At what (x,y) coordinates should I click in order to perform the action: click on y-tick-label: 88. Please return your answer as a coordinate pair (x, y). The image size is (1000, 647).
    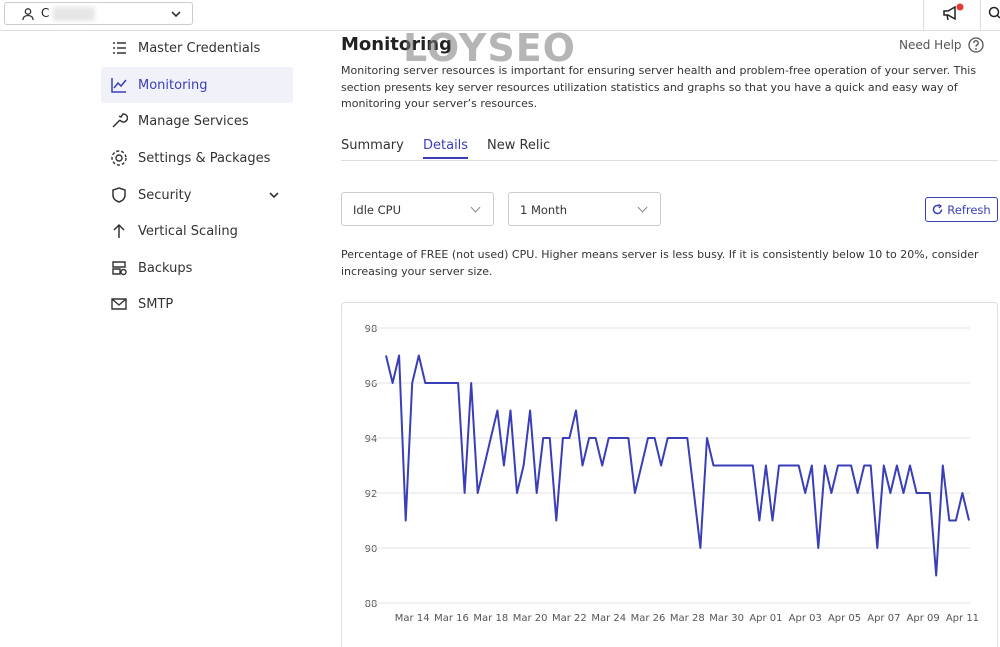
    Looking at the image, I should click on (371, 604).